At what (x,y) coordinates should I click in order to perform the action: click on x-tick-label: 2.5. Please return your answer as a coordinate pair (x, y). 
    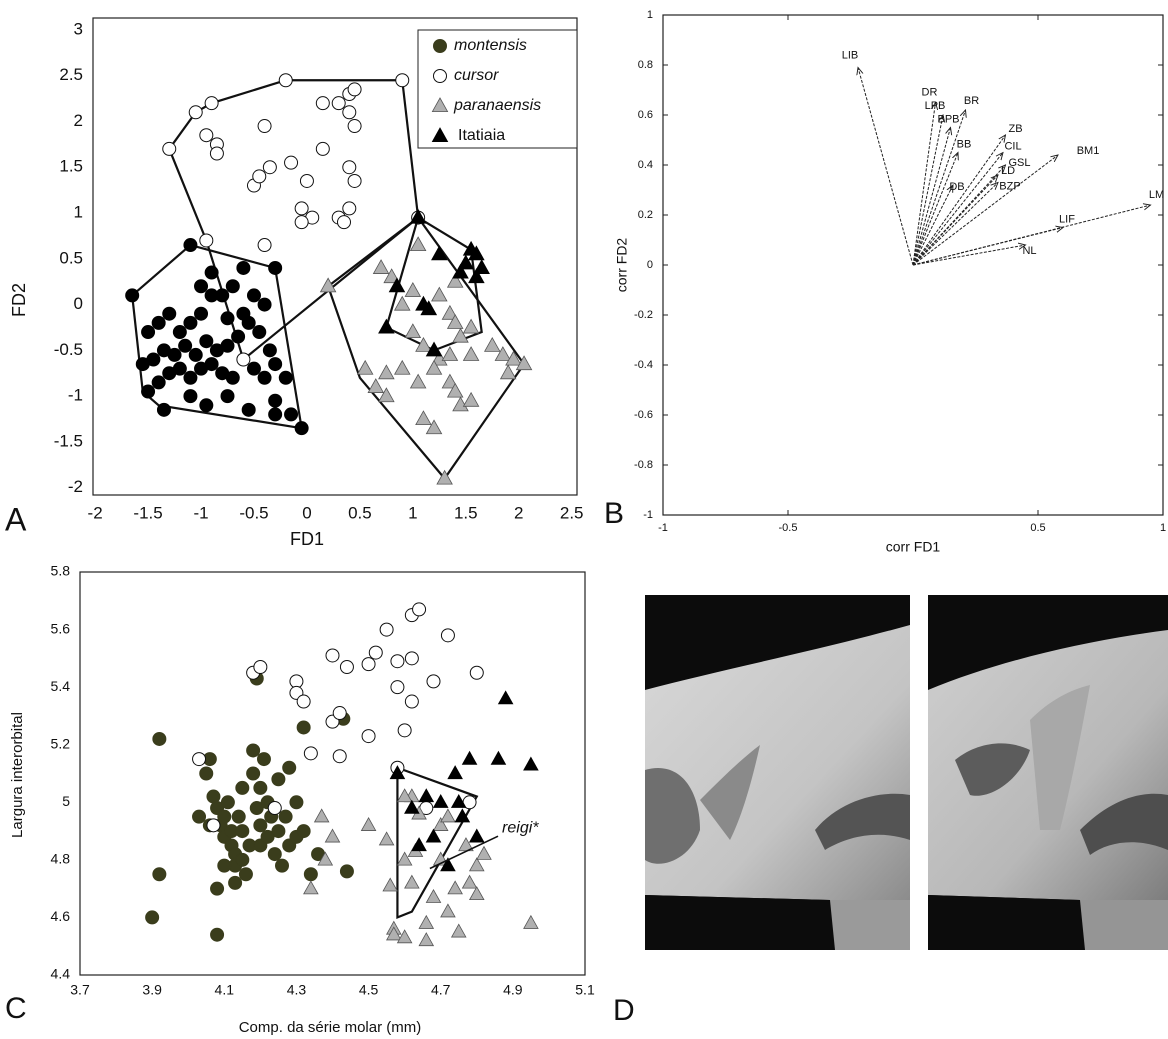
    Looking at the image, I should click on (572, 512).